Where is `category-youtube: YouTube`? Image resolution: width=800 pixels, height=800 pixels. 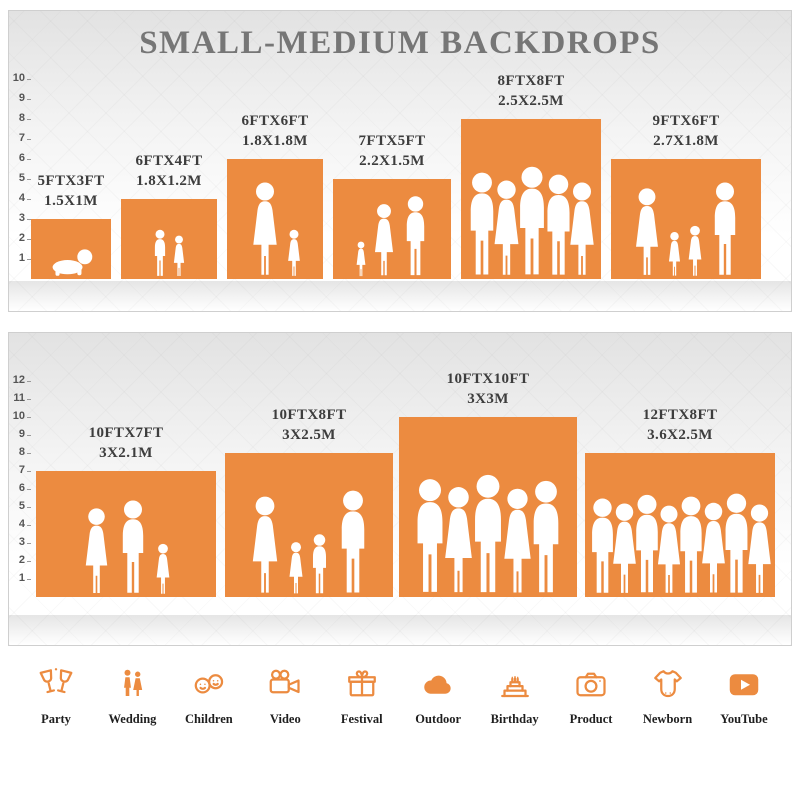 category-youtube: YouTube is located at coordinates (744, 696).